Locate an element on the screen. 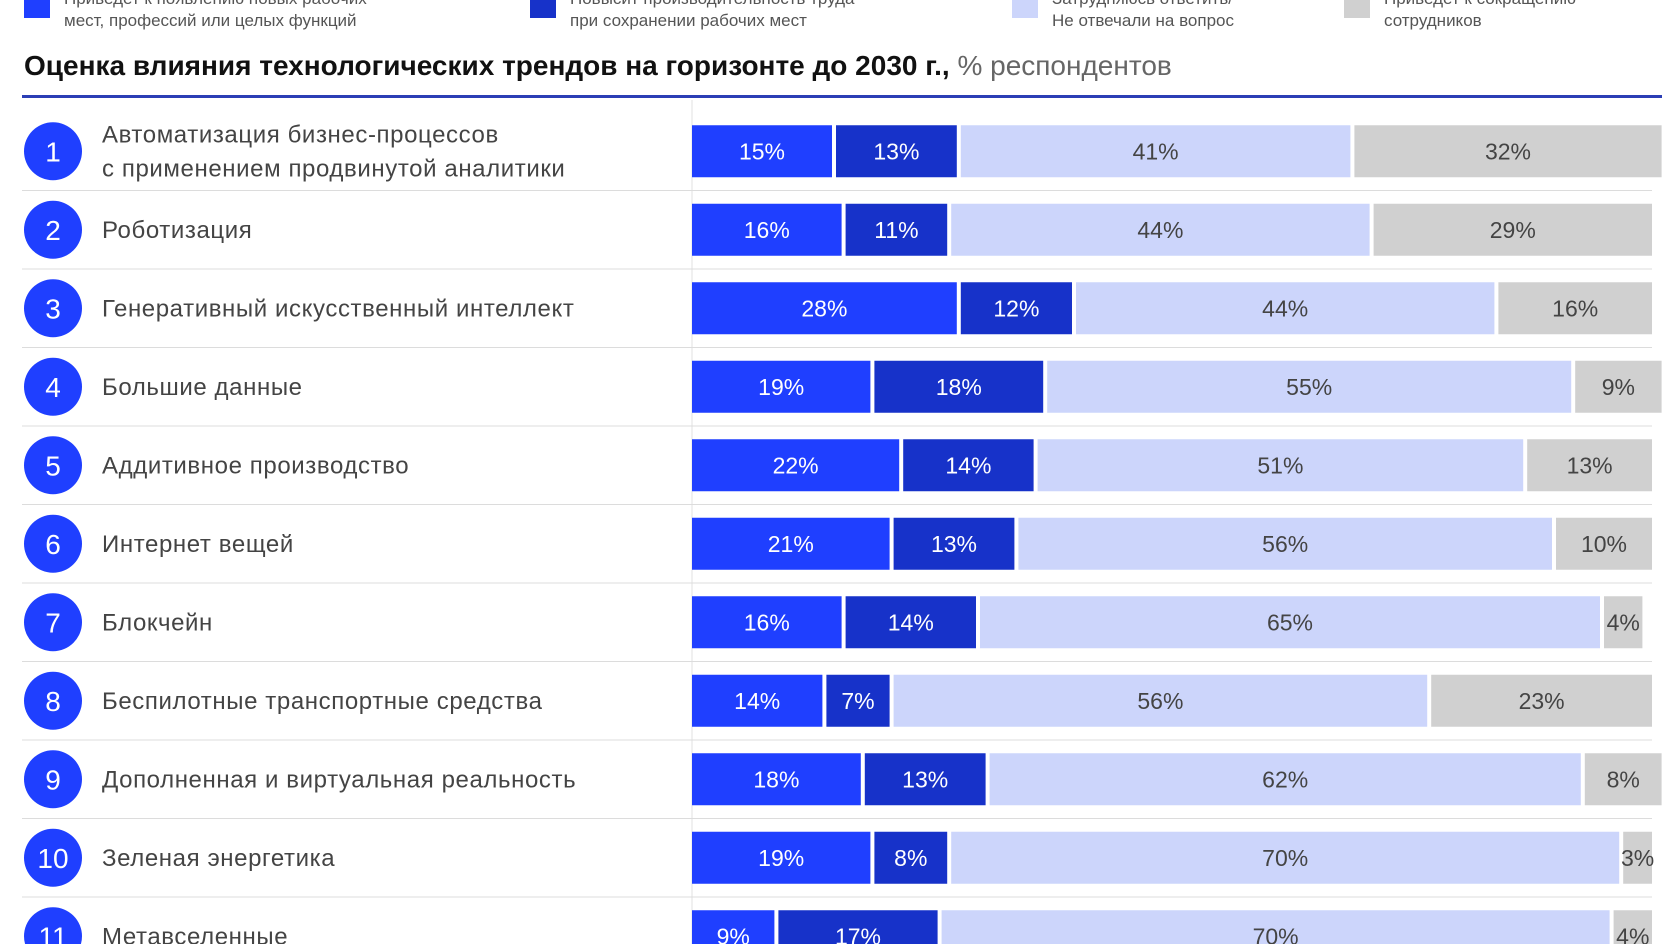 Image resolution: width=1680 pixels, height=944 pixels. category-label: Зеленая энергетика is located at coordinates (218, 858).